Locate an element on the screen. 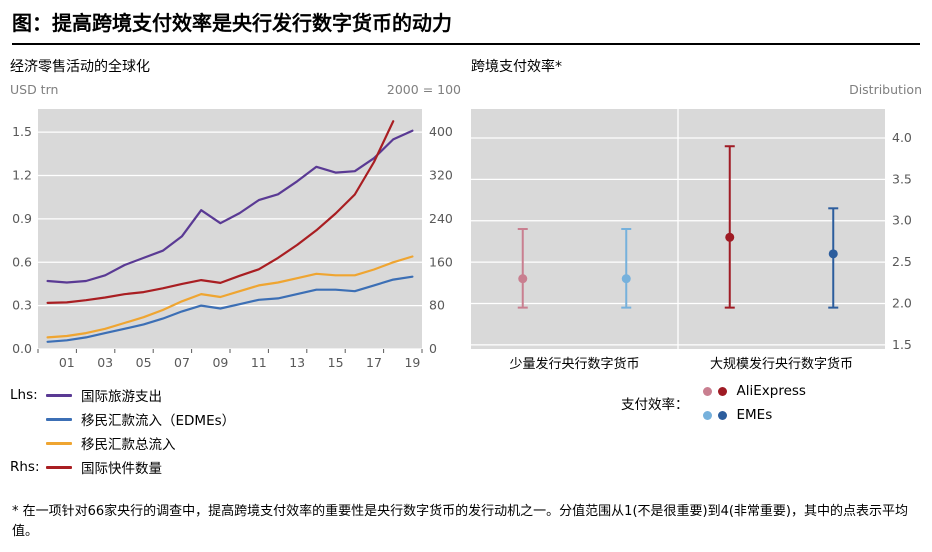  legend-label-parcels: 国际快件数量 is located at coordinates (121, 469).